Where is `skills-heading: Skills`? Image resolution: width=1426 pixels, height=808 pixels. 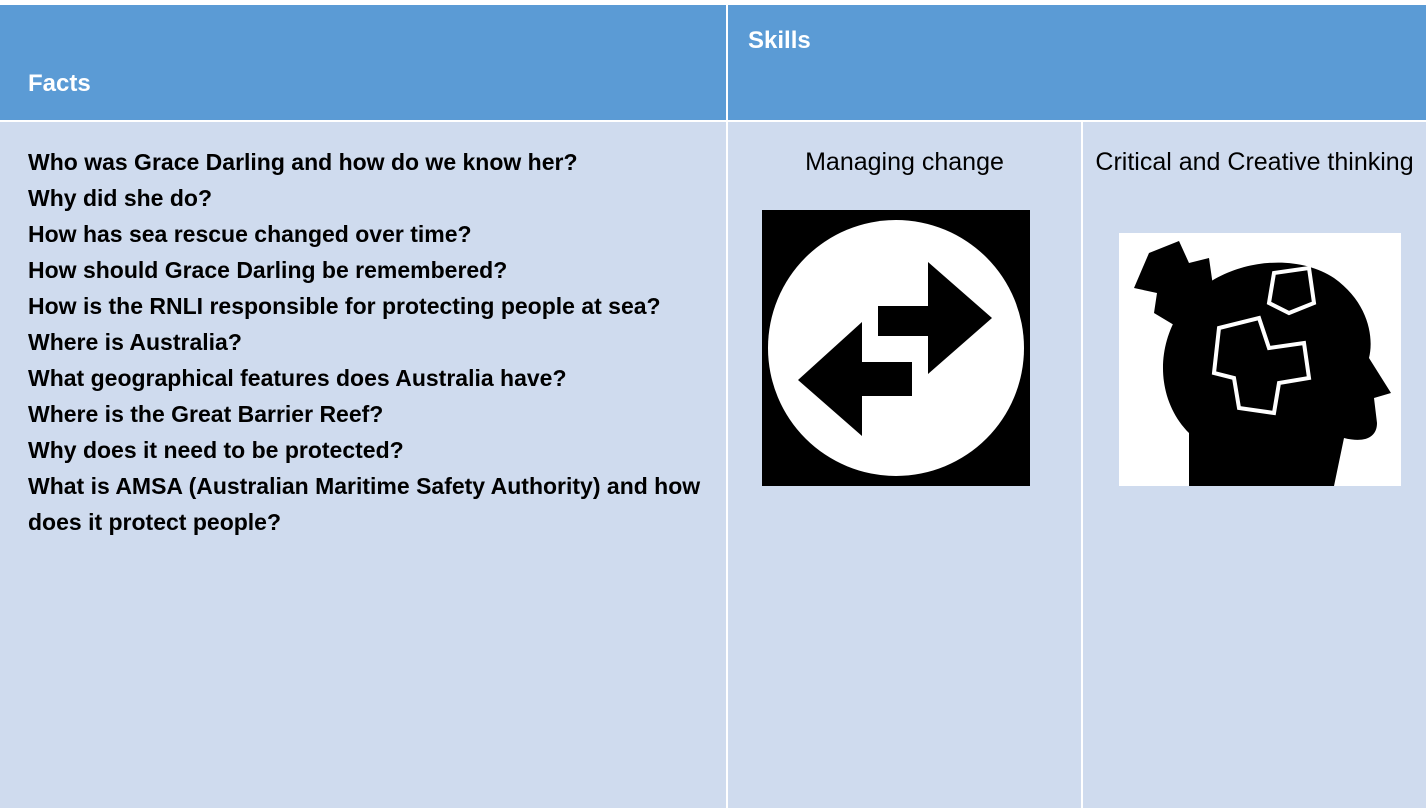
skills-heading: Skills is located at coordinates (779, 40).